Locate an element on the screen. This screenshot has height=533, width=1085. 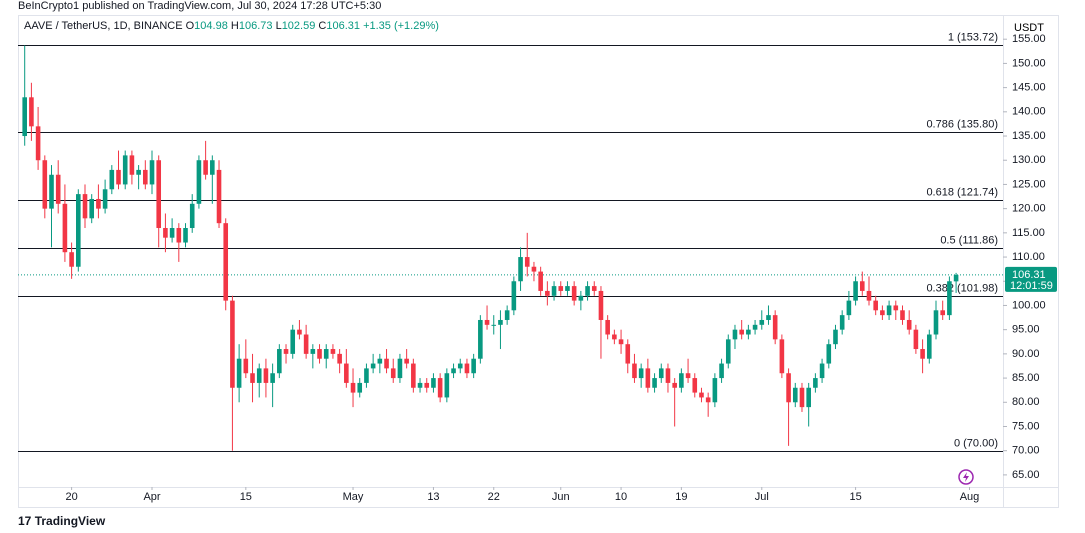
y-tick-label: 80.00 is located at coordinates (1026, 402).